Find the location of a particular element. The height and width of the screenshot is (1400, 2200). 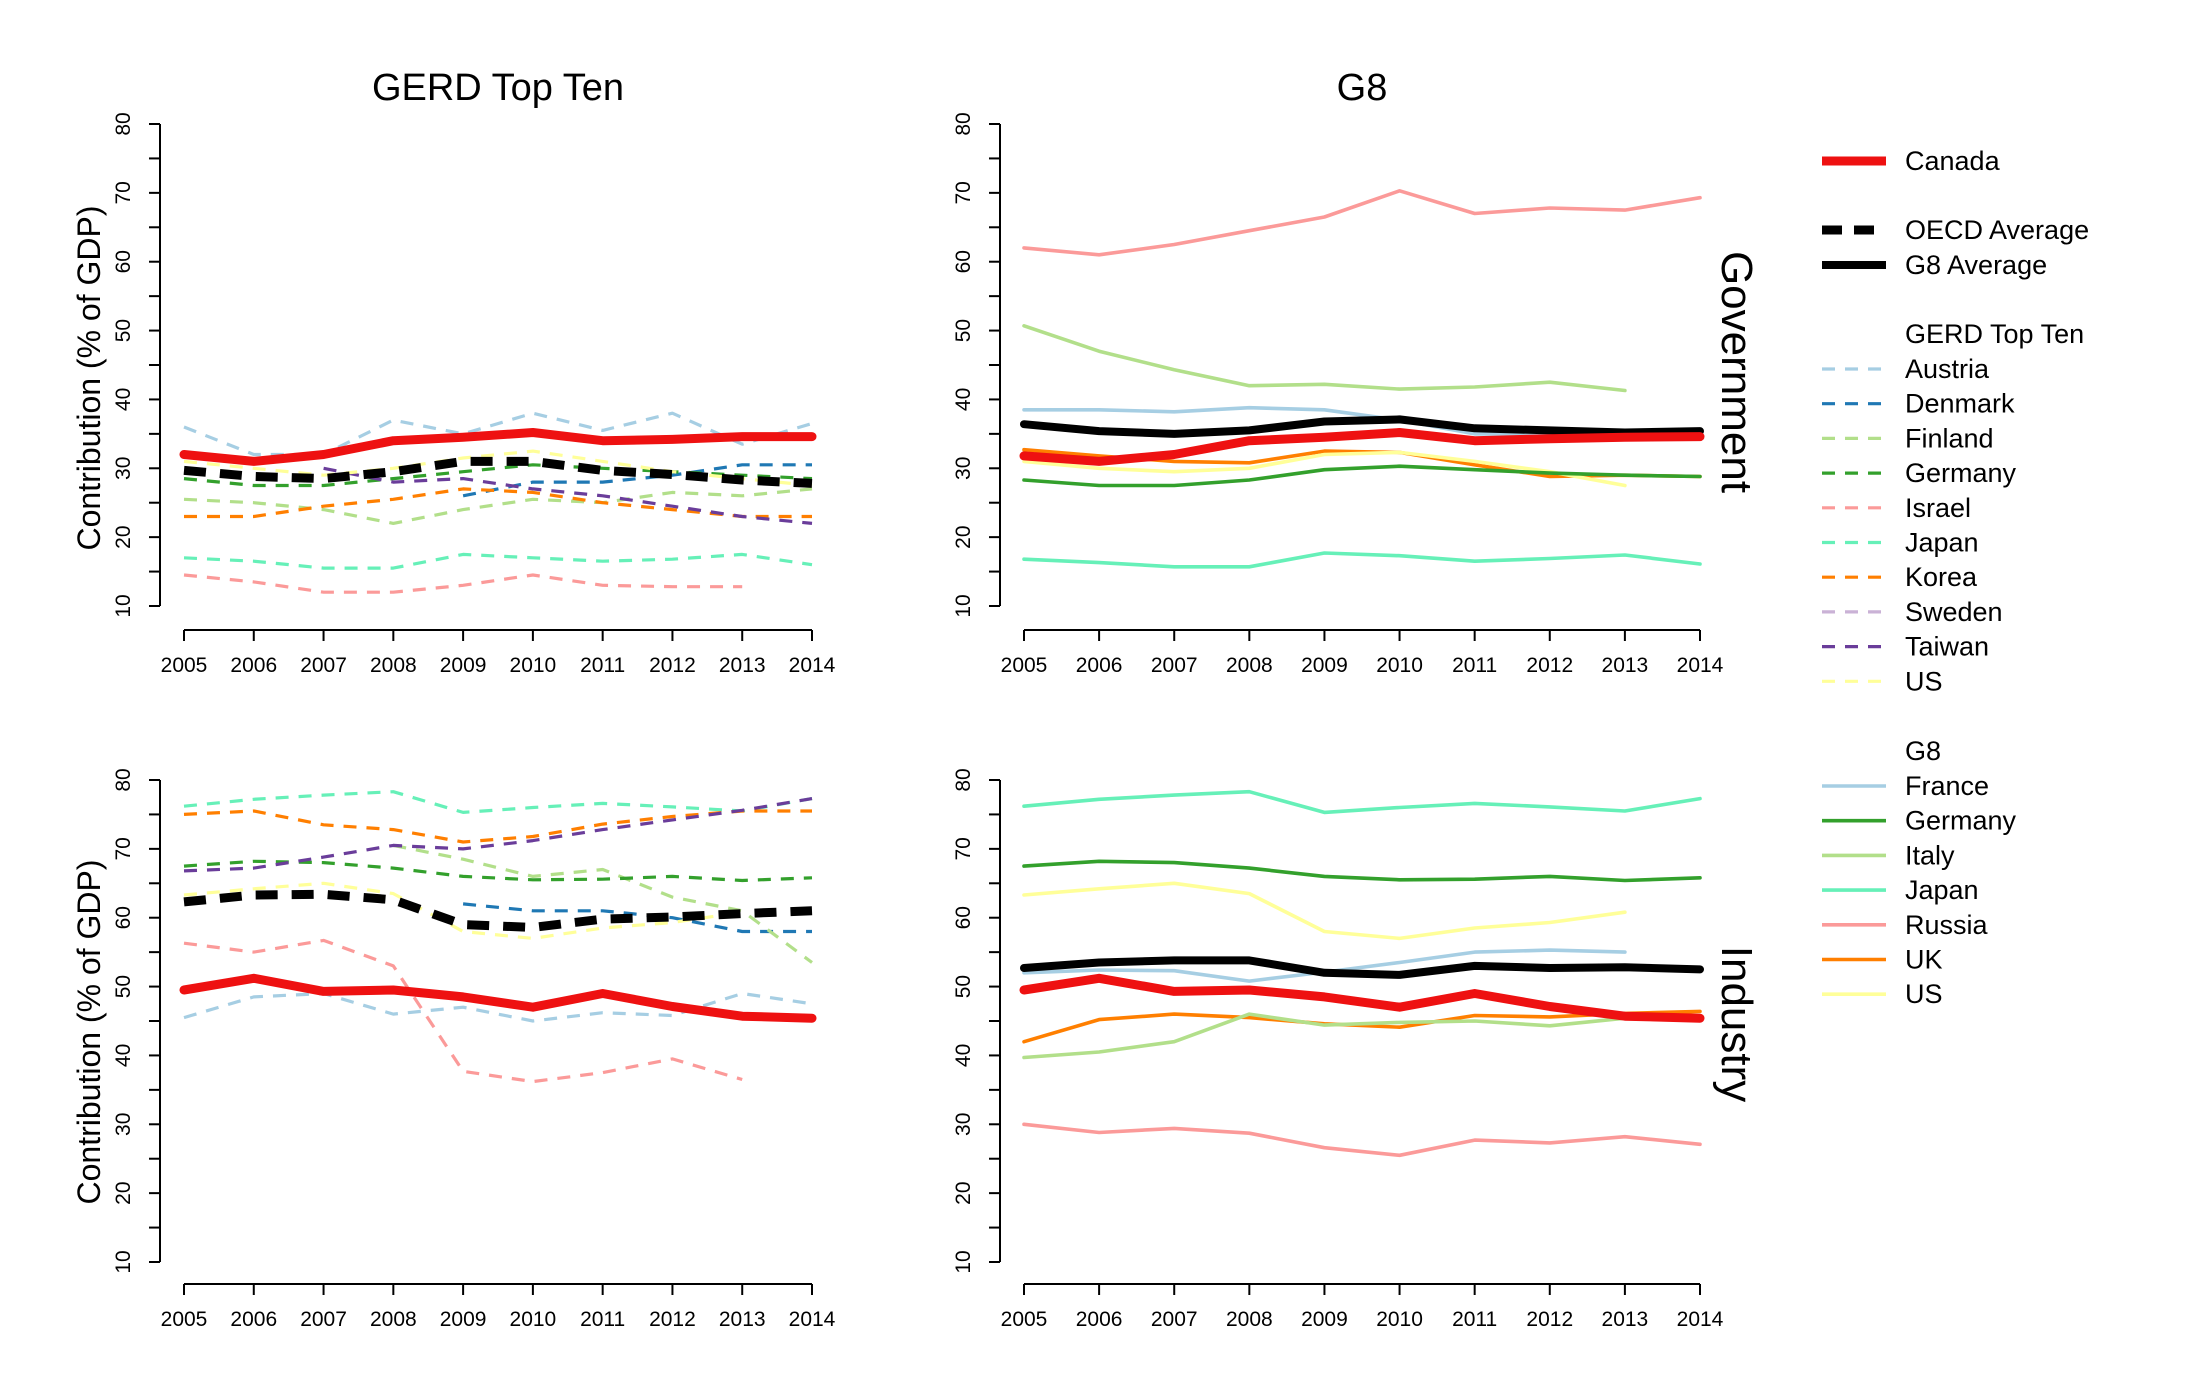

series-line-finland is located at coordinates (498, 506).